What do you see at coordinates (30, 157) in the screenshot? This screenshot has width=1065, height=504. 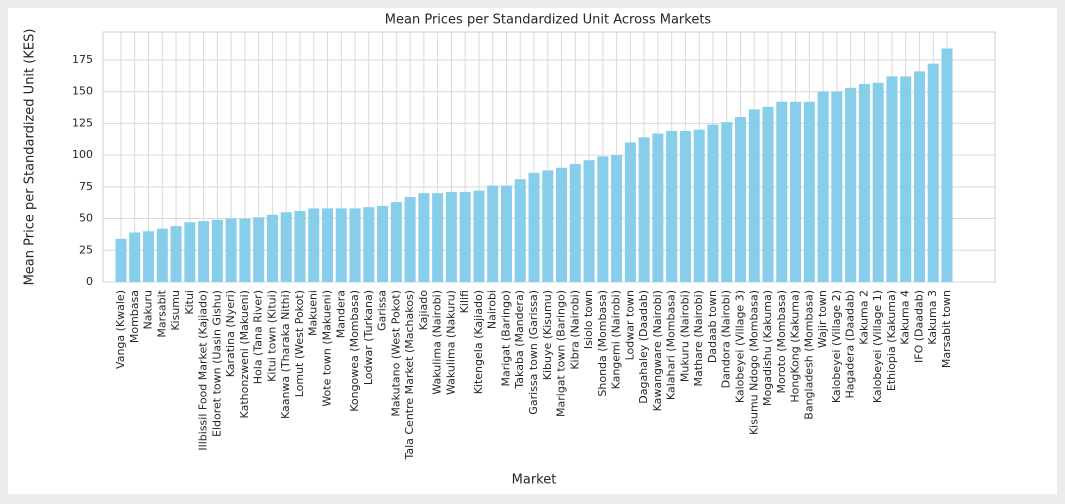 I see `y-axis-label: Mean Price per Standardized Unit (KES)` at bounding box center [30, 157].